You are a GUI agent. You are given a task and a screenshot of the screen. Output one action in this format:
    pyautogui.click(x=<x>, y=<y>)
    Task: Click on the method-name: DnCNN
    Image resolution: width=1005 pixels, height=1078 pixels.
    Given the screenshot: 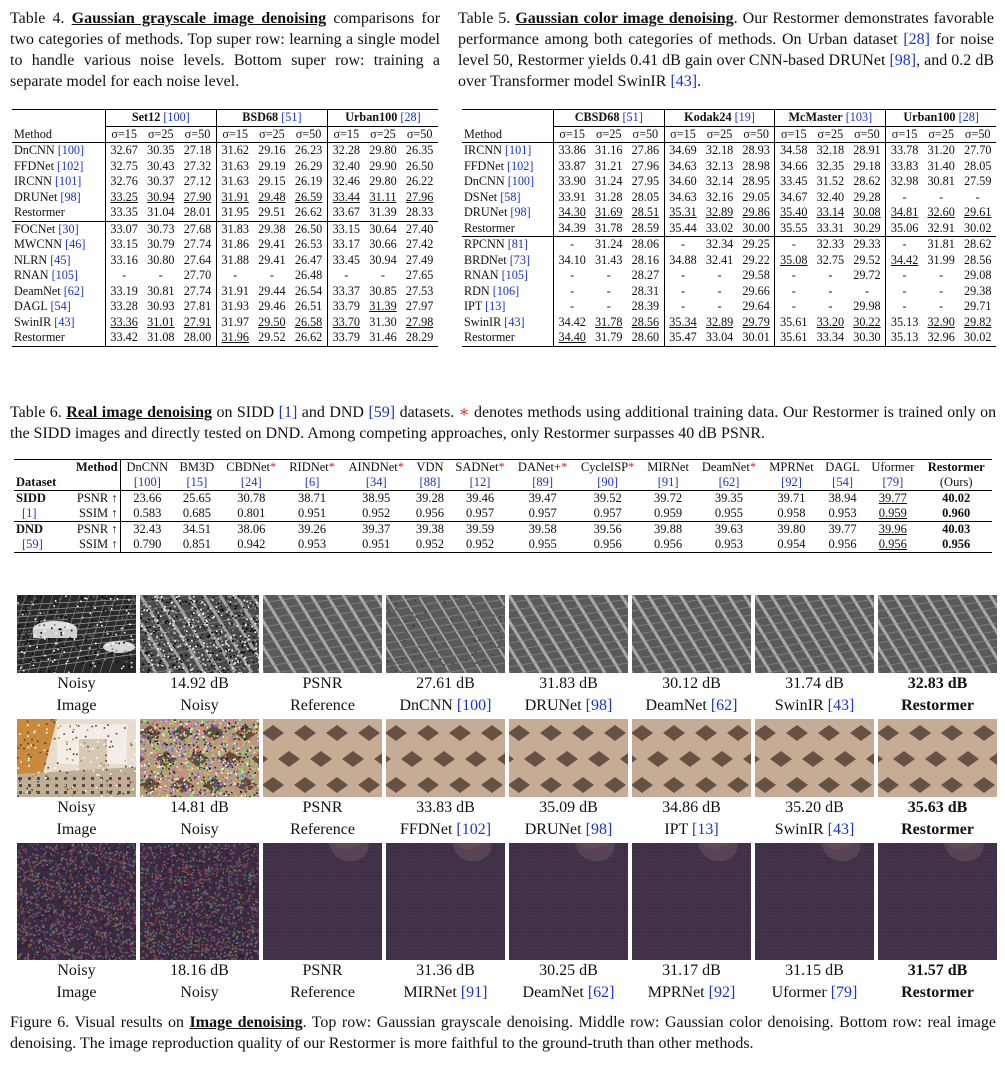 What is the action you would take?
    pyautogui.click(x=147, y=467)
    